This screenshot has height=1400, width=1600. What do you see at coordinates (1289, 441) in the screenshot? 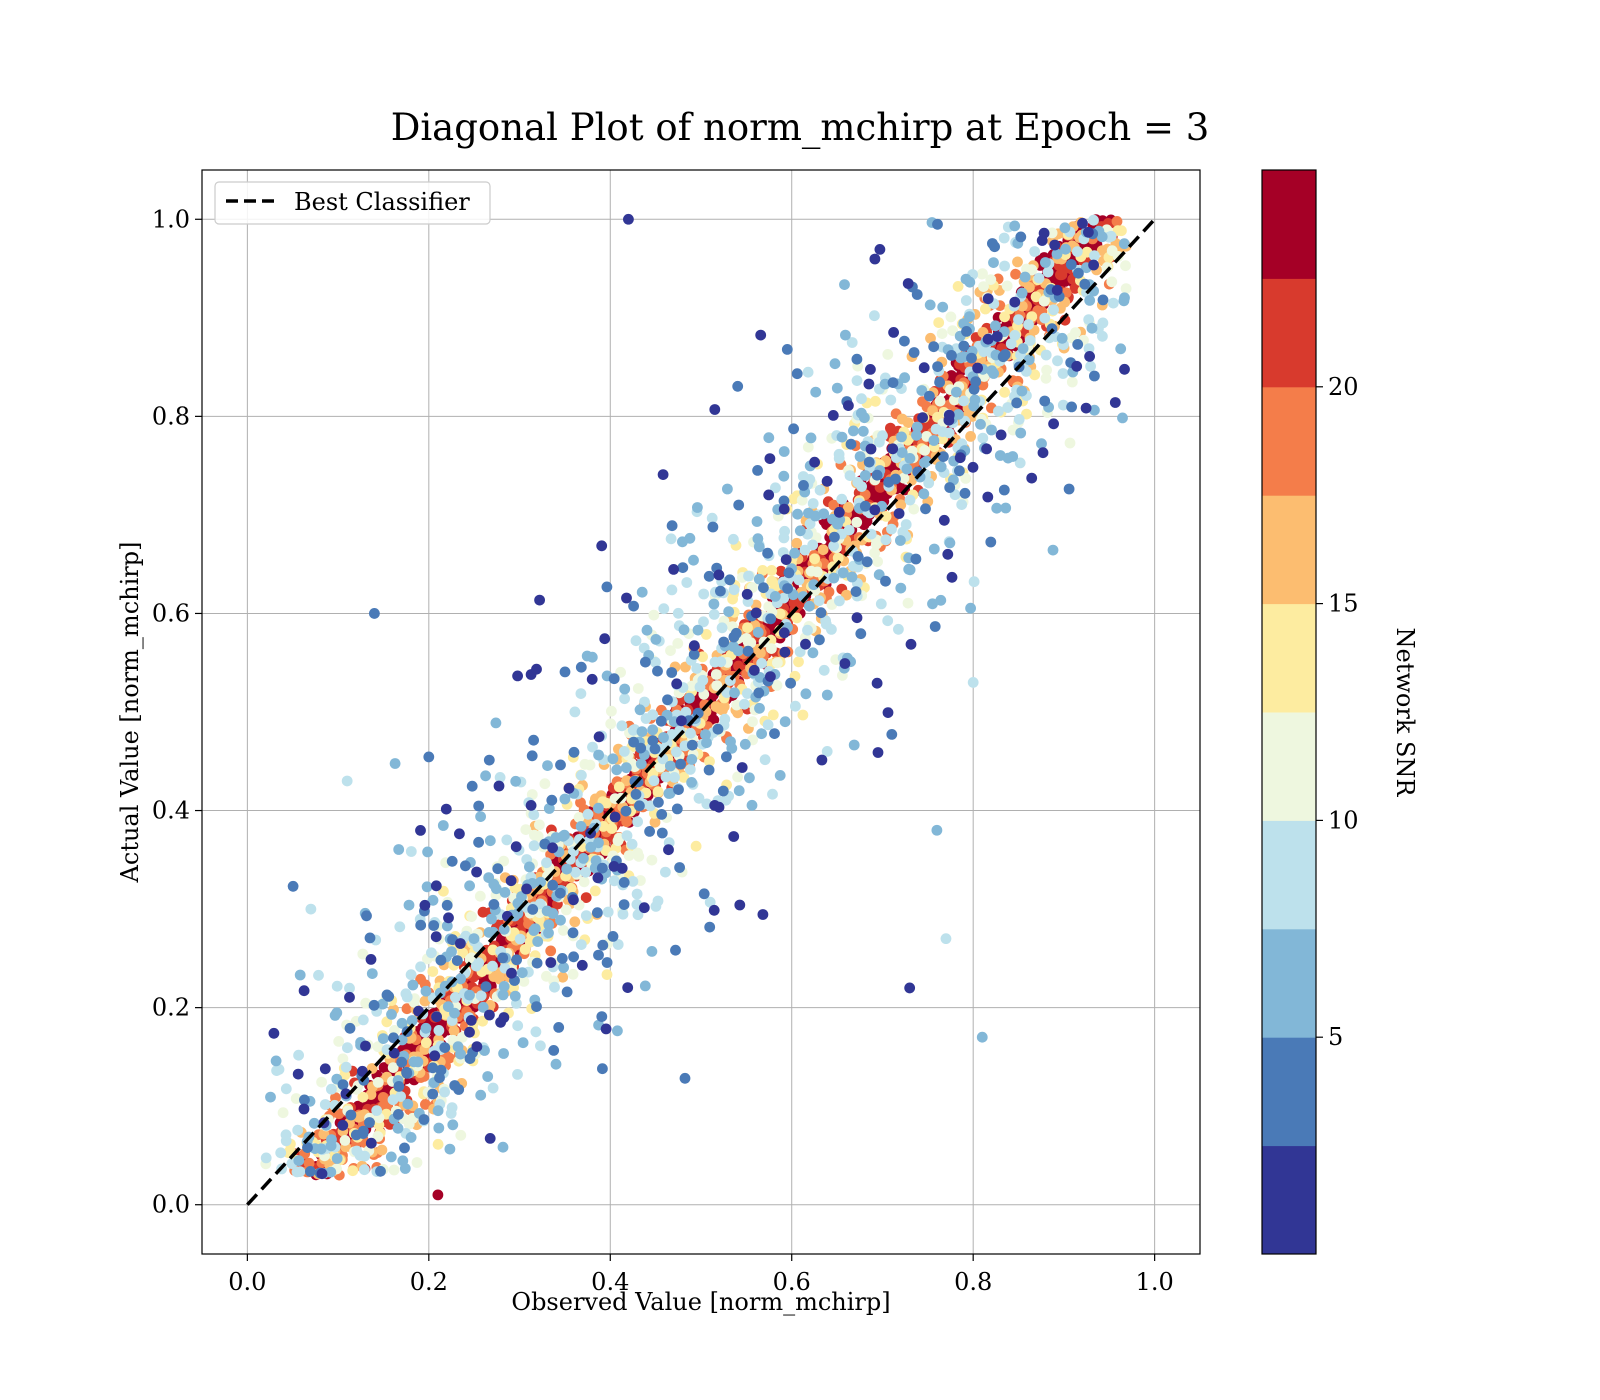
I see `colorbar-band` at bounding box center [1289, 441].